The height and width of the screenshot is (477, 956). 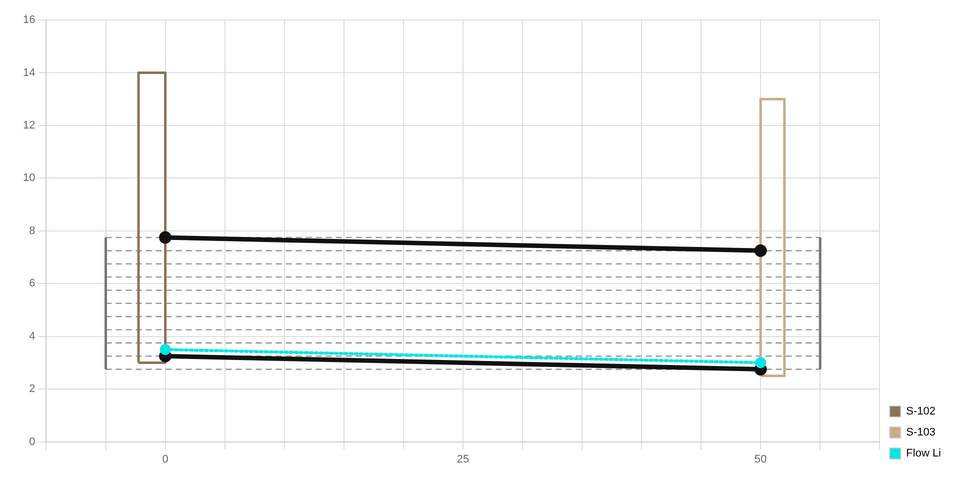 I want to click on y-tick-label: 2, so click(x=32, y=389).